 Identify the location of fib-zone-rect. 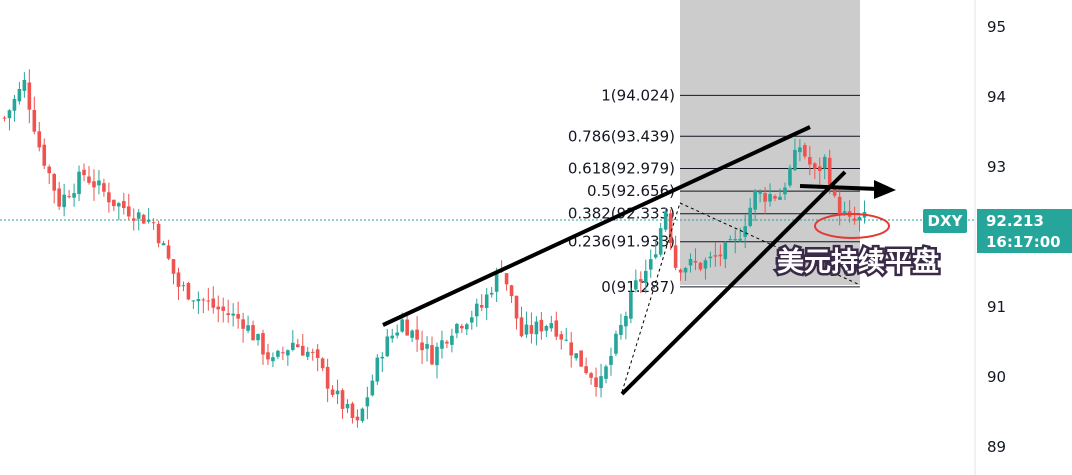
(770, 142).